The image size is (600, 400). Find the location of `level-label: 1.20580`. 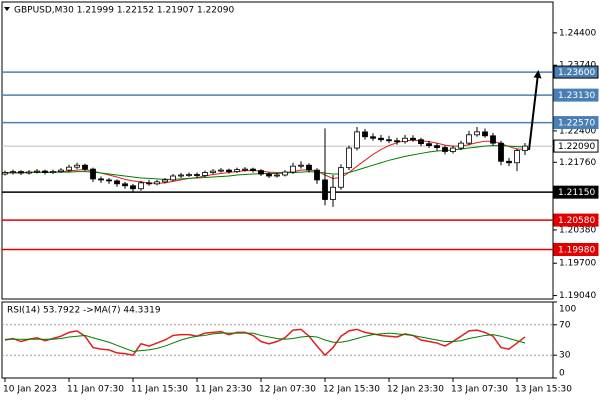

level-label: 1.20580 is located at coordinates (576, 221).